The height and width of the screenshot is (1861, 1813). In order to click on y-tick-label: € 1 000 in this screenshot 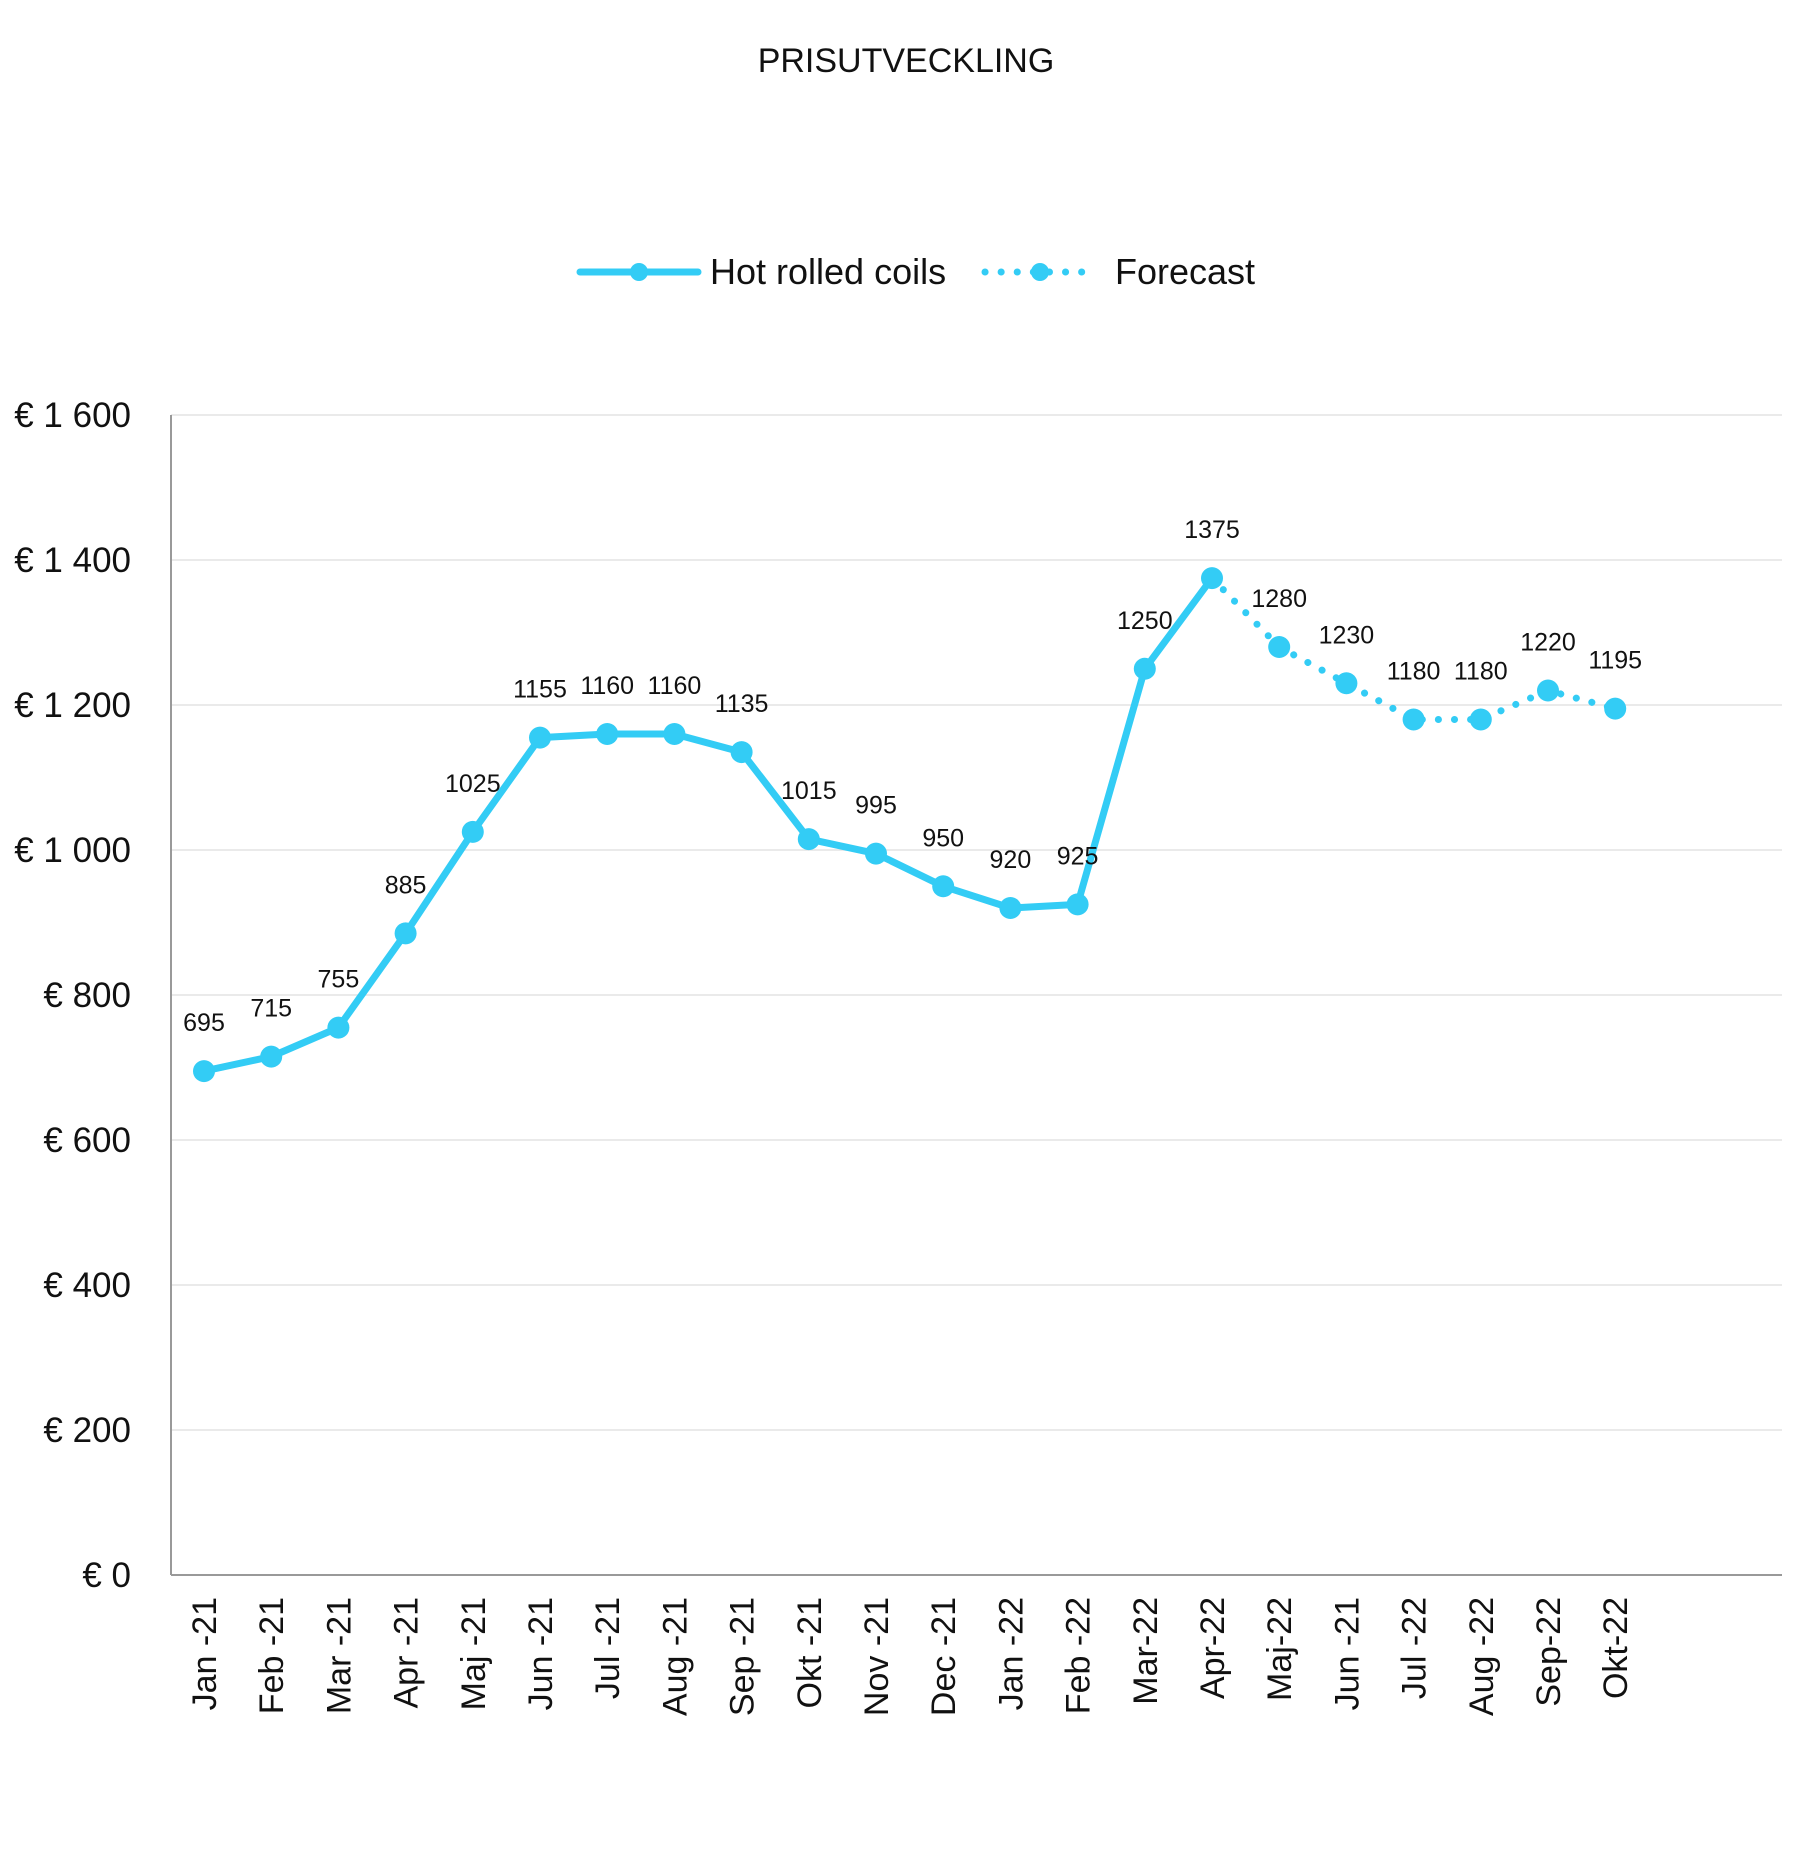, I will do `click(72, 850)`.